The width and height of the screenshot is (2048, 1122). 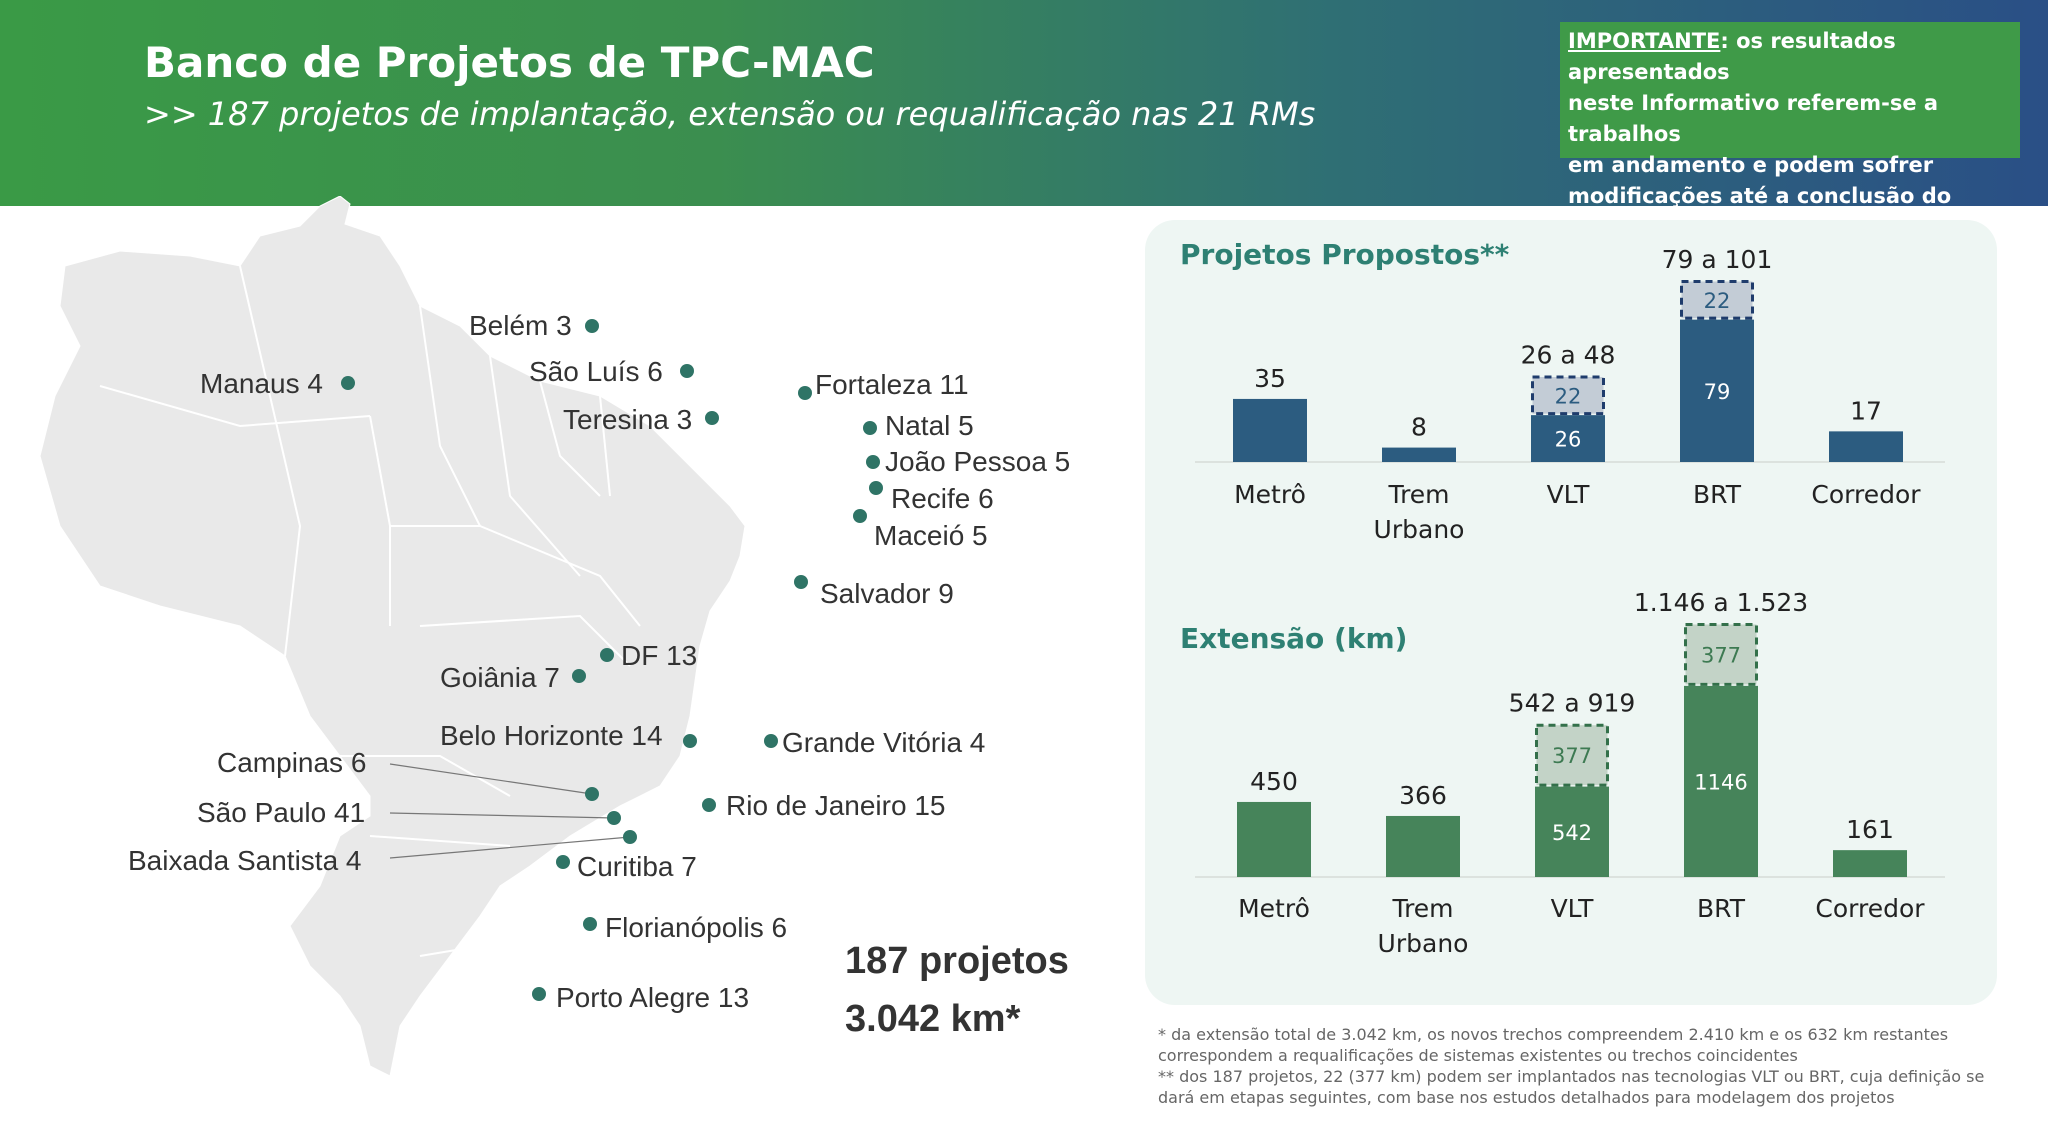 What do you see at coordinates (1345, 254) in the screenshot?
I see `projects-chart-title: Projetos Propostos**` at bounding box center [1345, 254].